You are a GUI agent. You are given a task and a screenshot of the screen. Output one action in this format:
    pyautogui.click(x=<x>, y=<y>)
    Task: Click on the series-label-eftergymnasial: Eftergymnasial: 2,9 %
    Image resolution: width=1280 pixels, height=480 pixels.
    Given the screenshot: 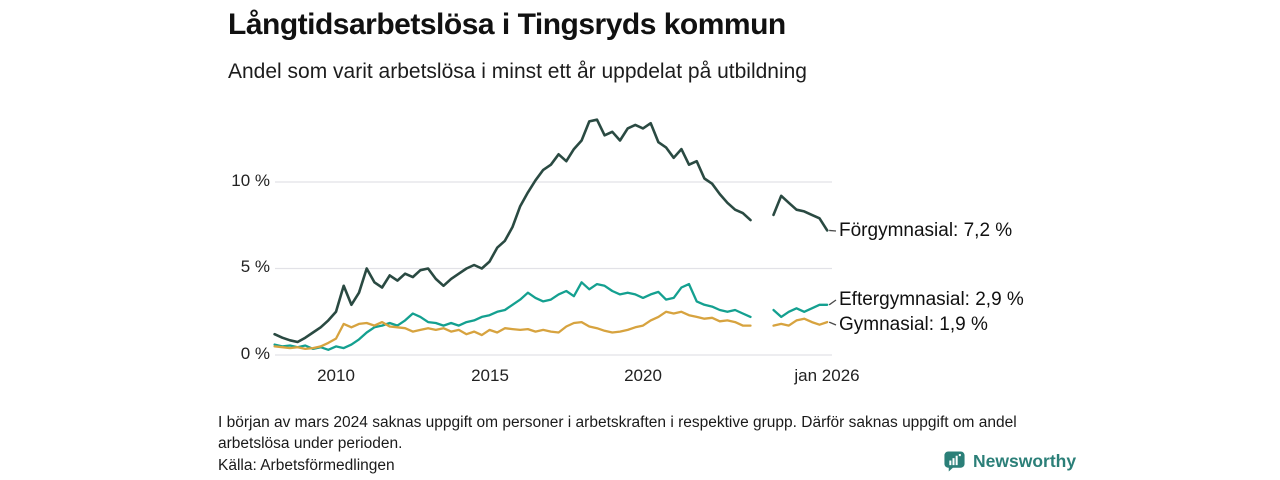 What is the action you would take?
    pyautogui.click(x=931, y=299)
    